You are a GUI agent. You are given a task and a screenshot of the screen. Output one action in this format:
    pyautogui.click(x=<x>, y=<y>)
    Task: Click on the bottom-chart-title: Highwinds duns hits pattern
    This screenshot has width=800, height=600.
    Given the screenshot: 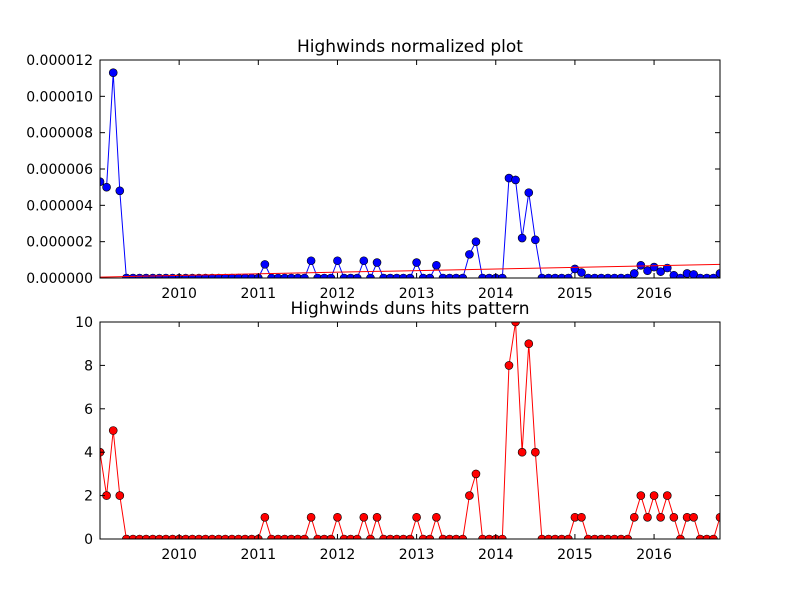 What is the action you would take?
    pyautogui.click(x=409, y=309)
    